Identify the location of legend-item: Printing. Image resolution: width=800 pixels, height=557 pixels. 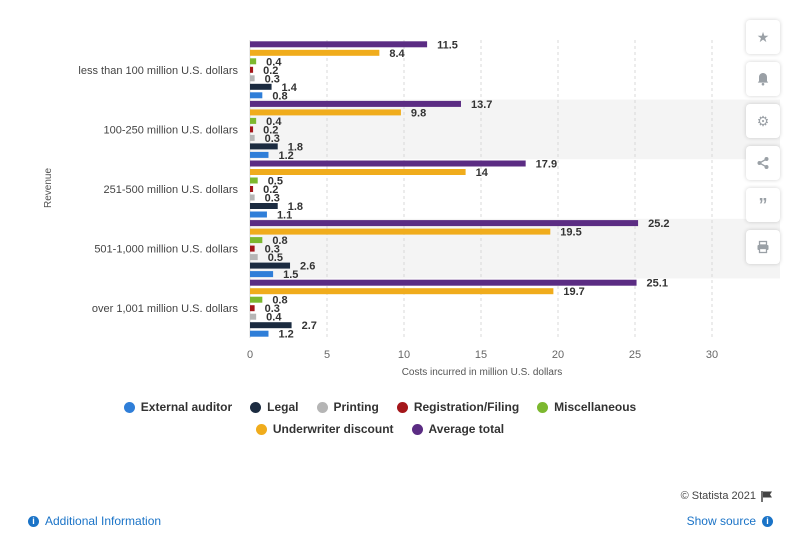
(347, 407).